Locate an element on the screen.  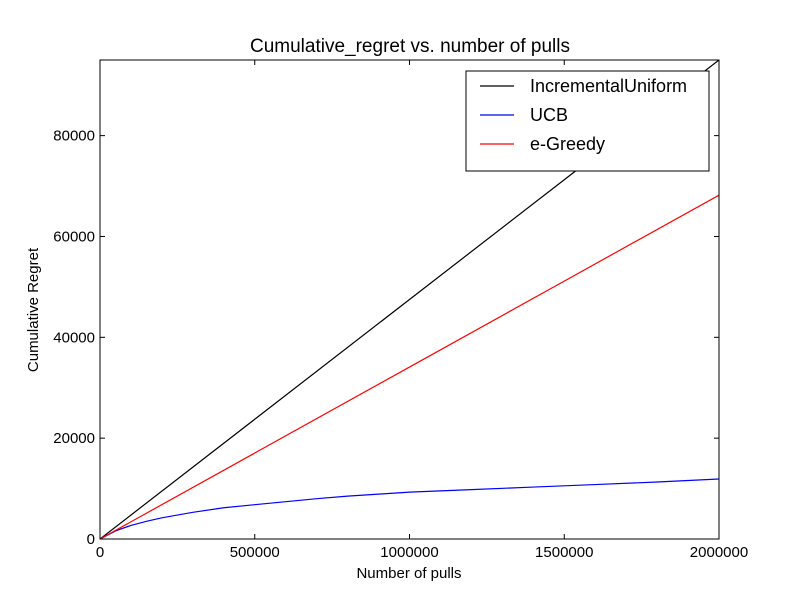
legend-label: UCB is located at coordinates (549, 115).